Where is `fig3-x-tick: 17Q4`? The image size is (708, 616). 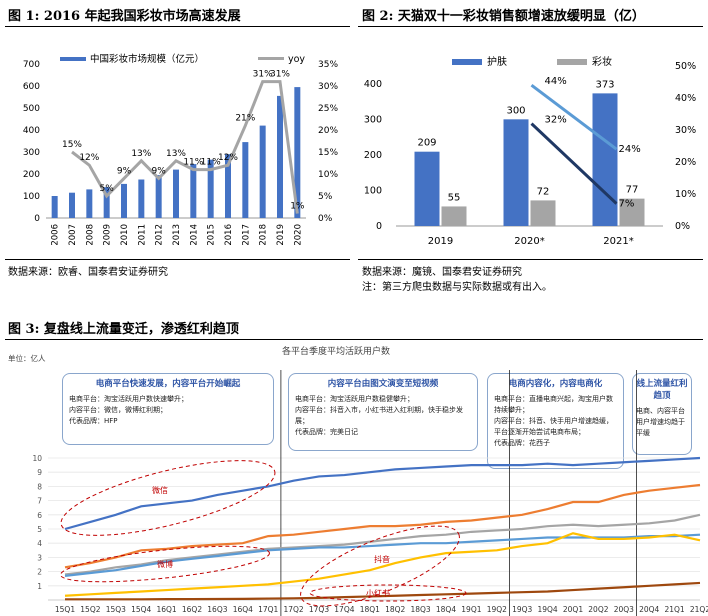
fig3-x-tick: 17Q4 is located at coordinates (344, 609).